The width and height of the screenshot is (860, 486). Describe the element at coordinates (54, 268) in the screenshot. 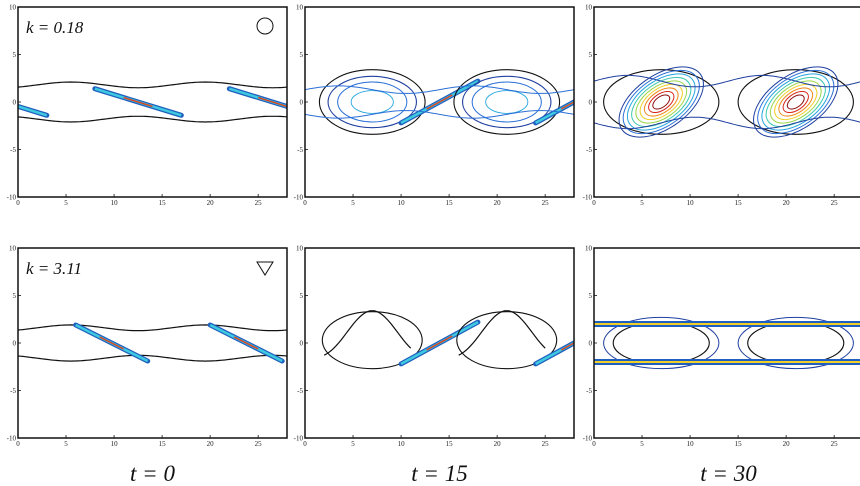

I see `annotation: k = 3.11` at that location.